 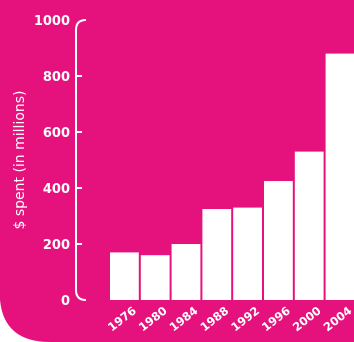 I want to click on bar-2000, so click(x=309, y=225).